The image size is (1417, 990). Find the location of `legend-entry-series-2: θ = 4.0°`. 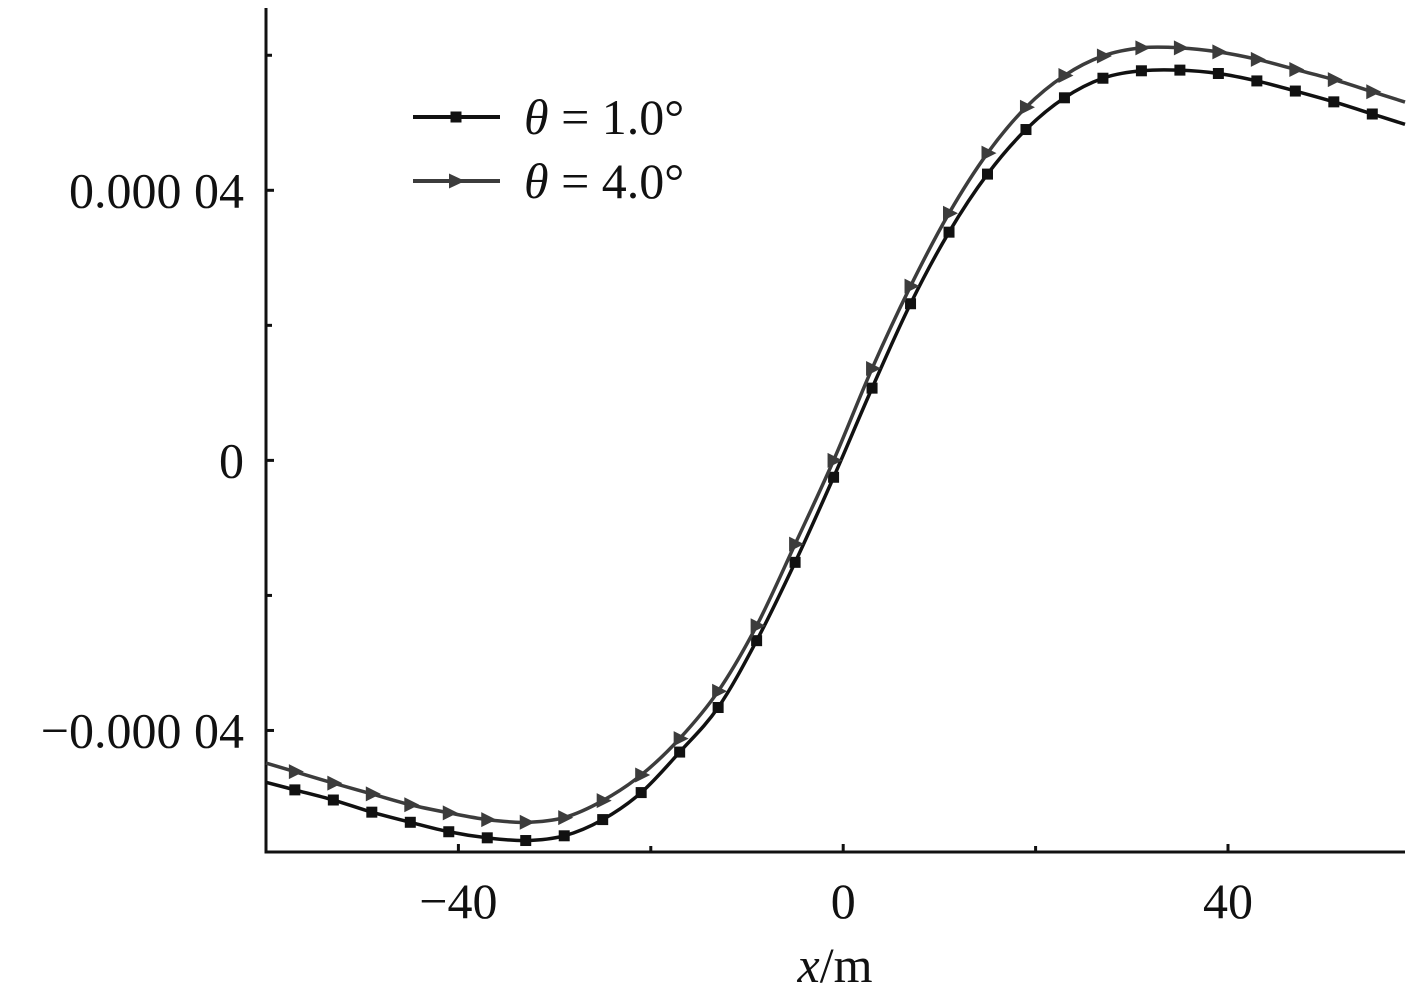

legend-entry-series-2: θ = 4.0° is located at coordinates (548, 181).